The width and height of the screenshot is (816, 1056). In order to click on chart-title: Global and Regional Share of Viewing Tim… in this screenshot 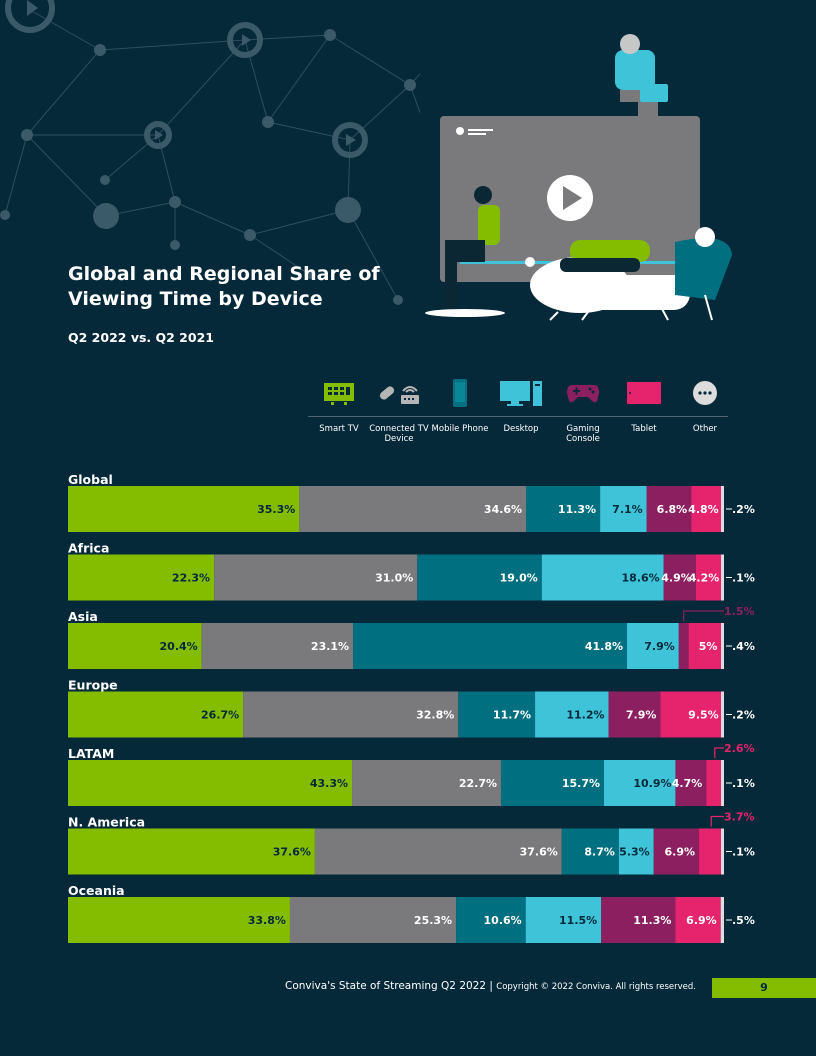, I will do `click(224, 286)`.